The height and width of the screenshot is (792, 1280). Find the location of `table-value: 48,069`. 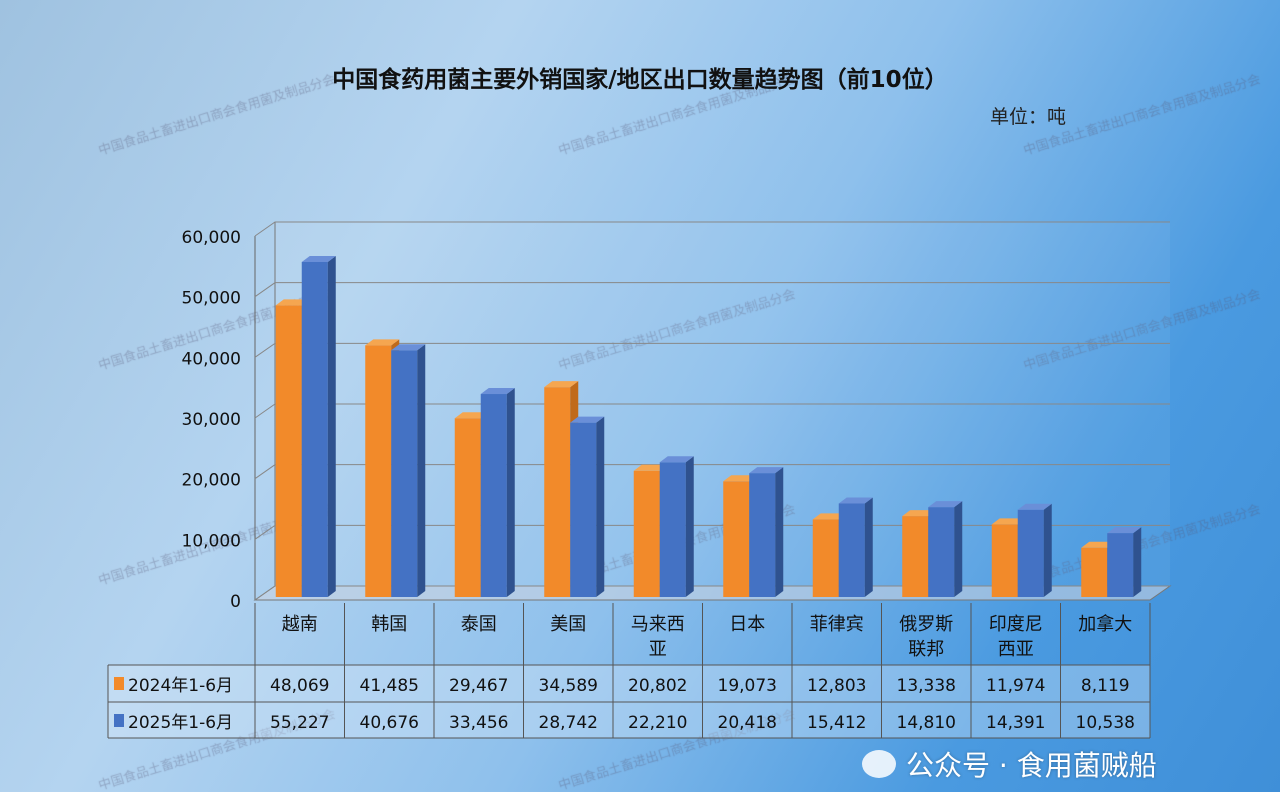

table-value: 48,069 is located at coordinates (299, 686).